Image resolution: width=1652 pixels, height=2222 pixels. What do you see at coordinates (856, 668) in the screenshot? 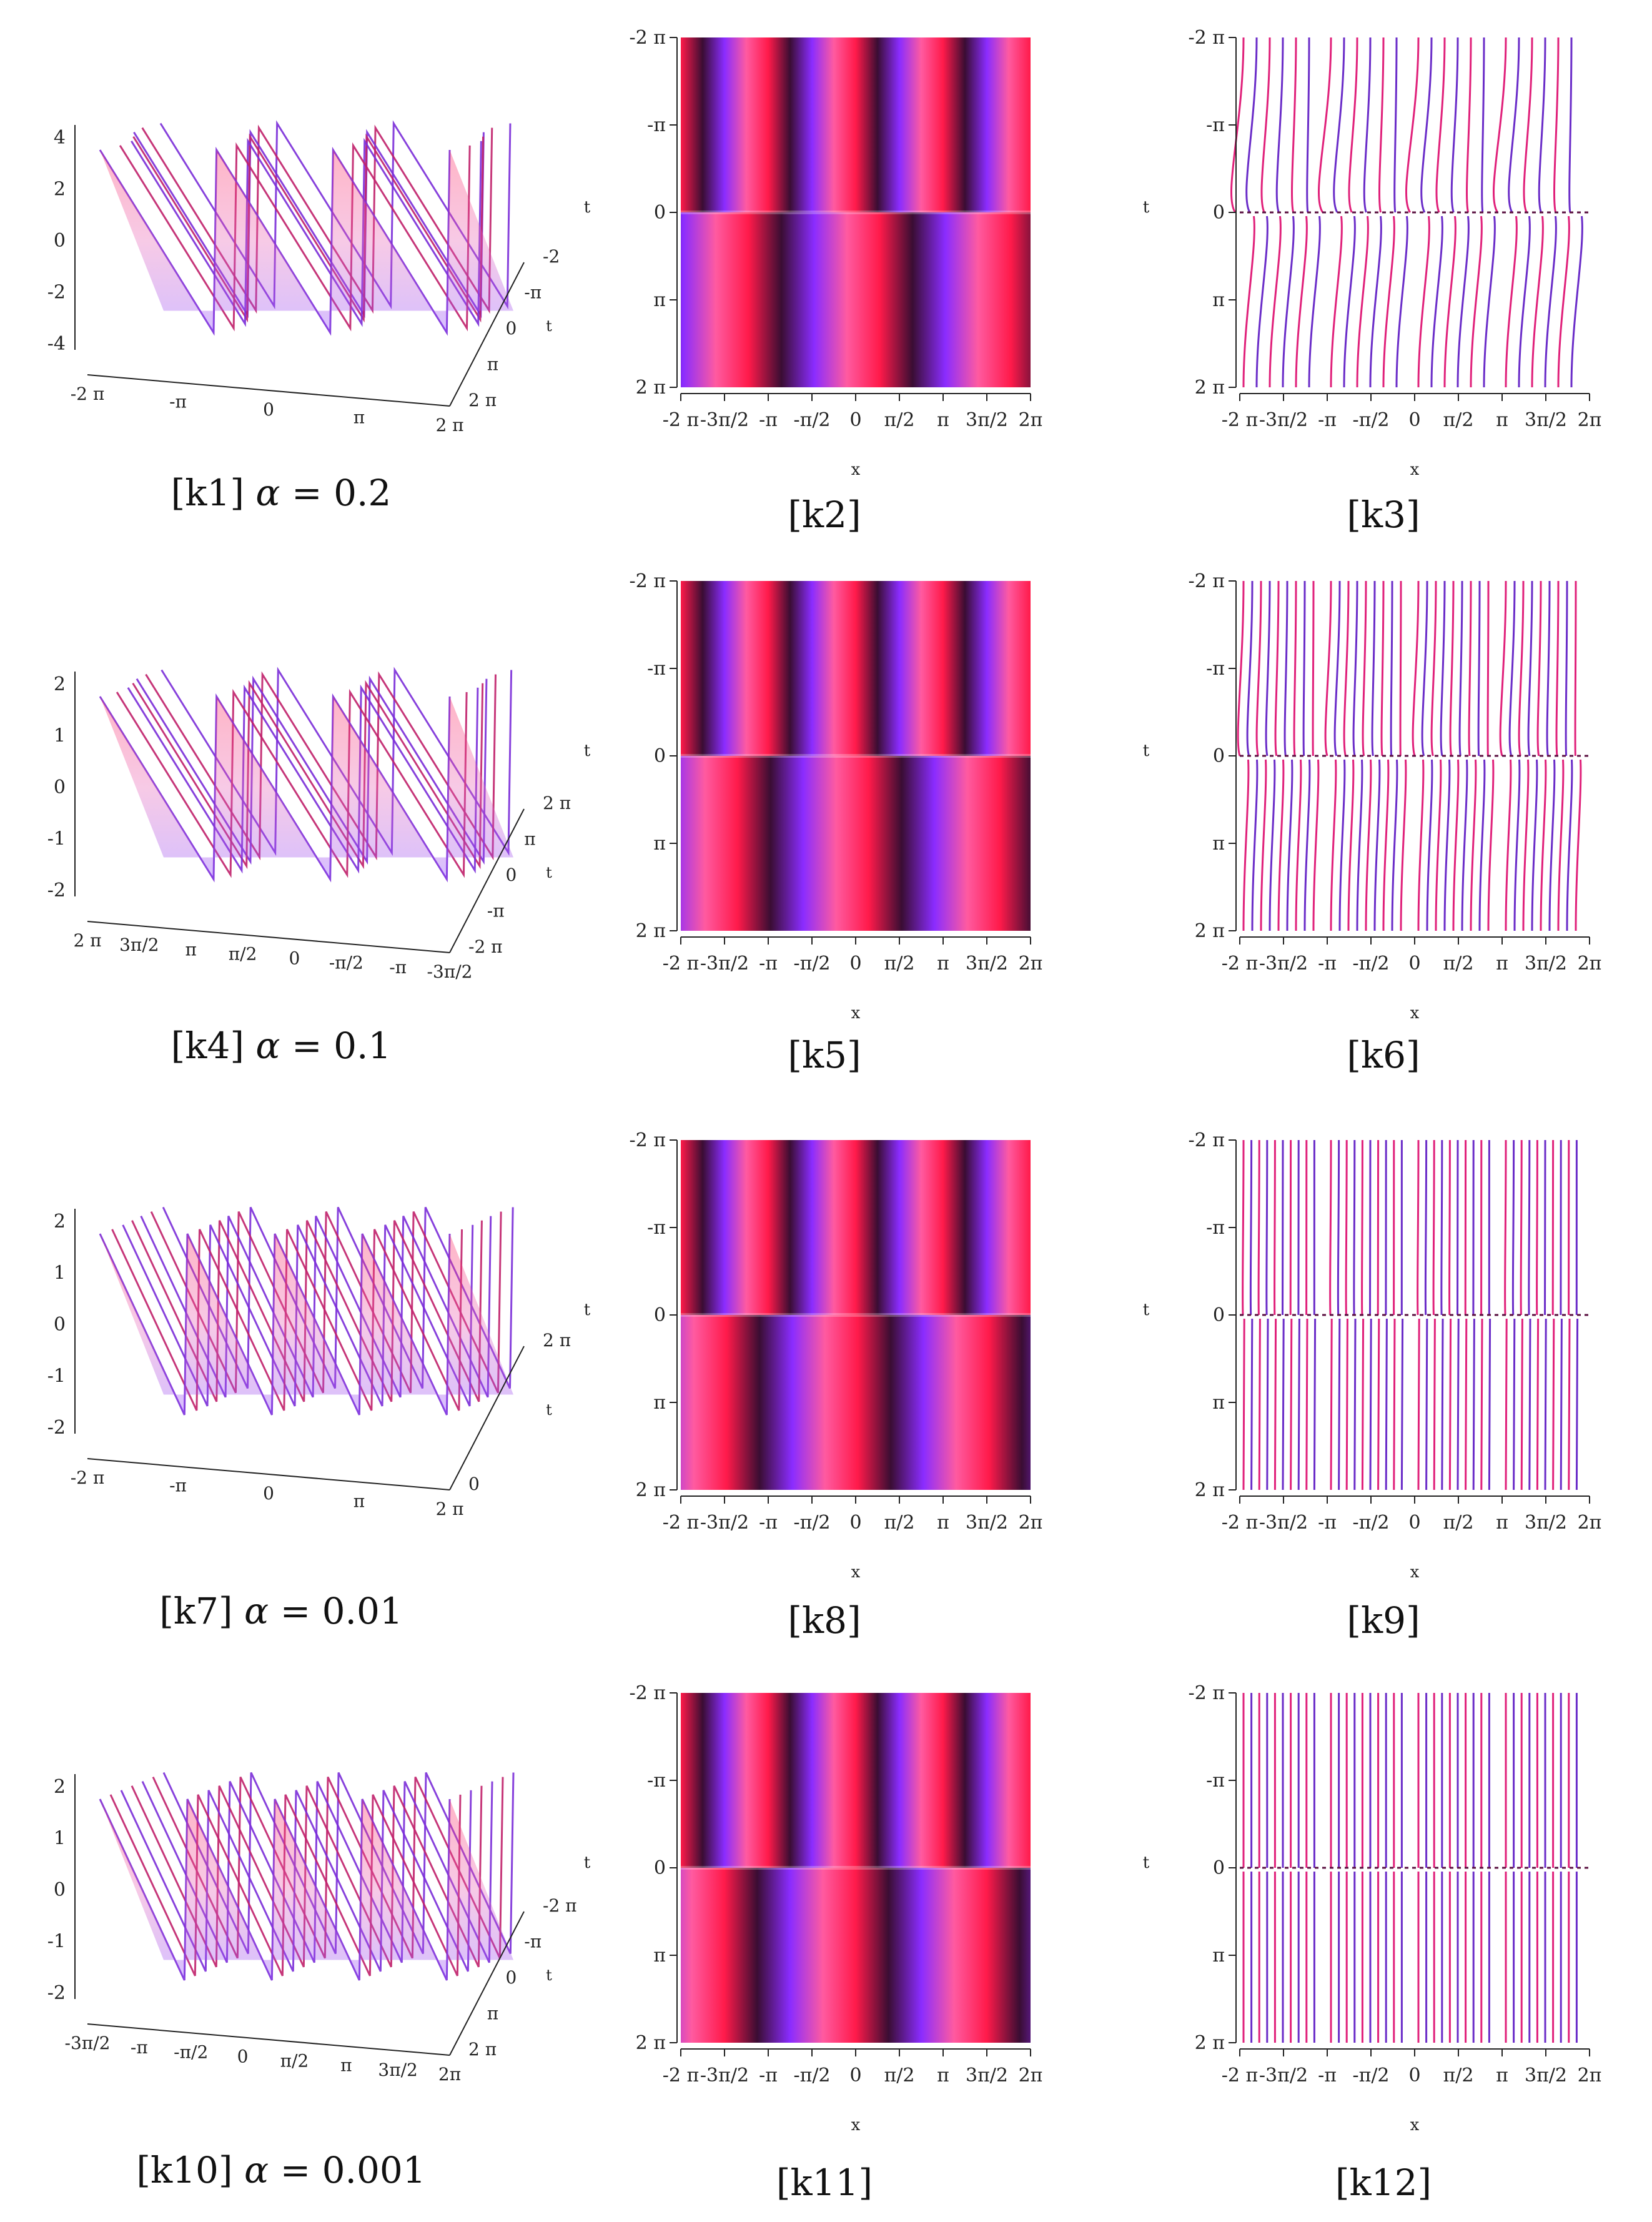
I see `heatmap-upper-k5` at bounding box center [856, 668].